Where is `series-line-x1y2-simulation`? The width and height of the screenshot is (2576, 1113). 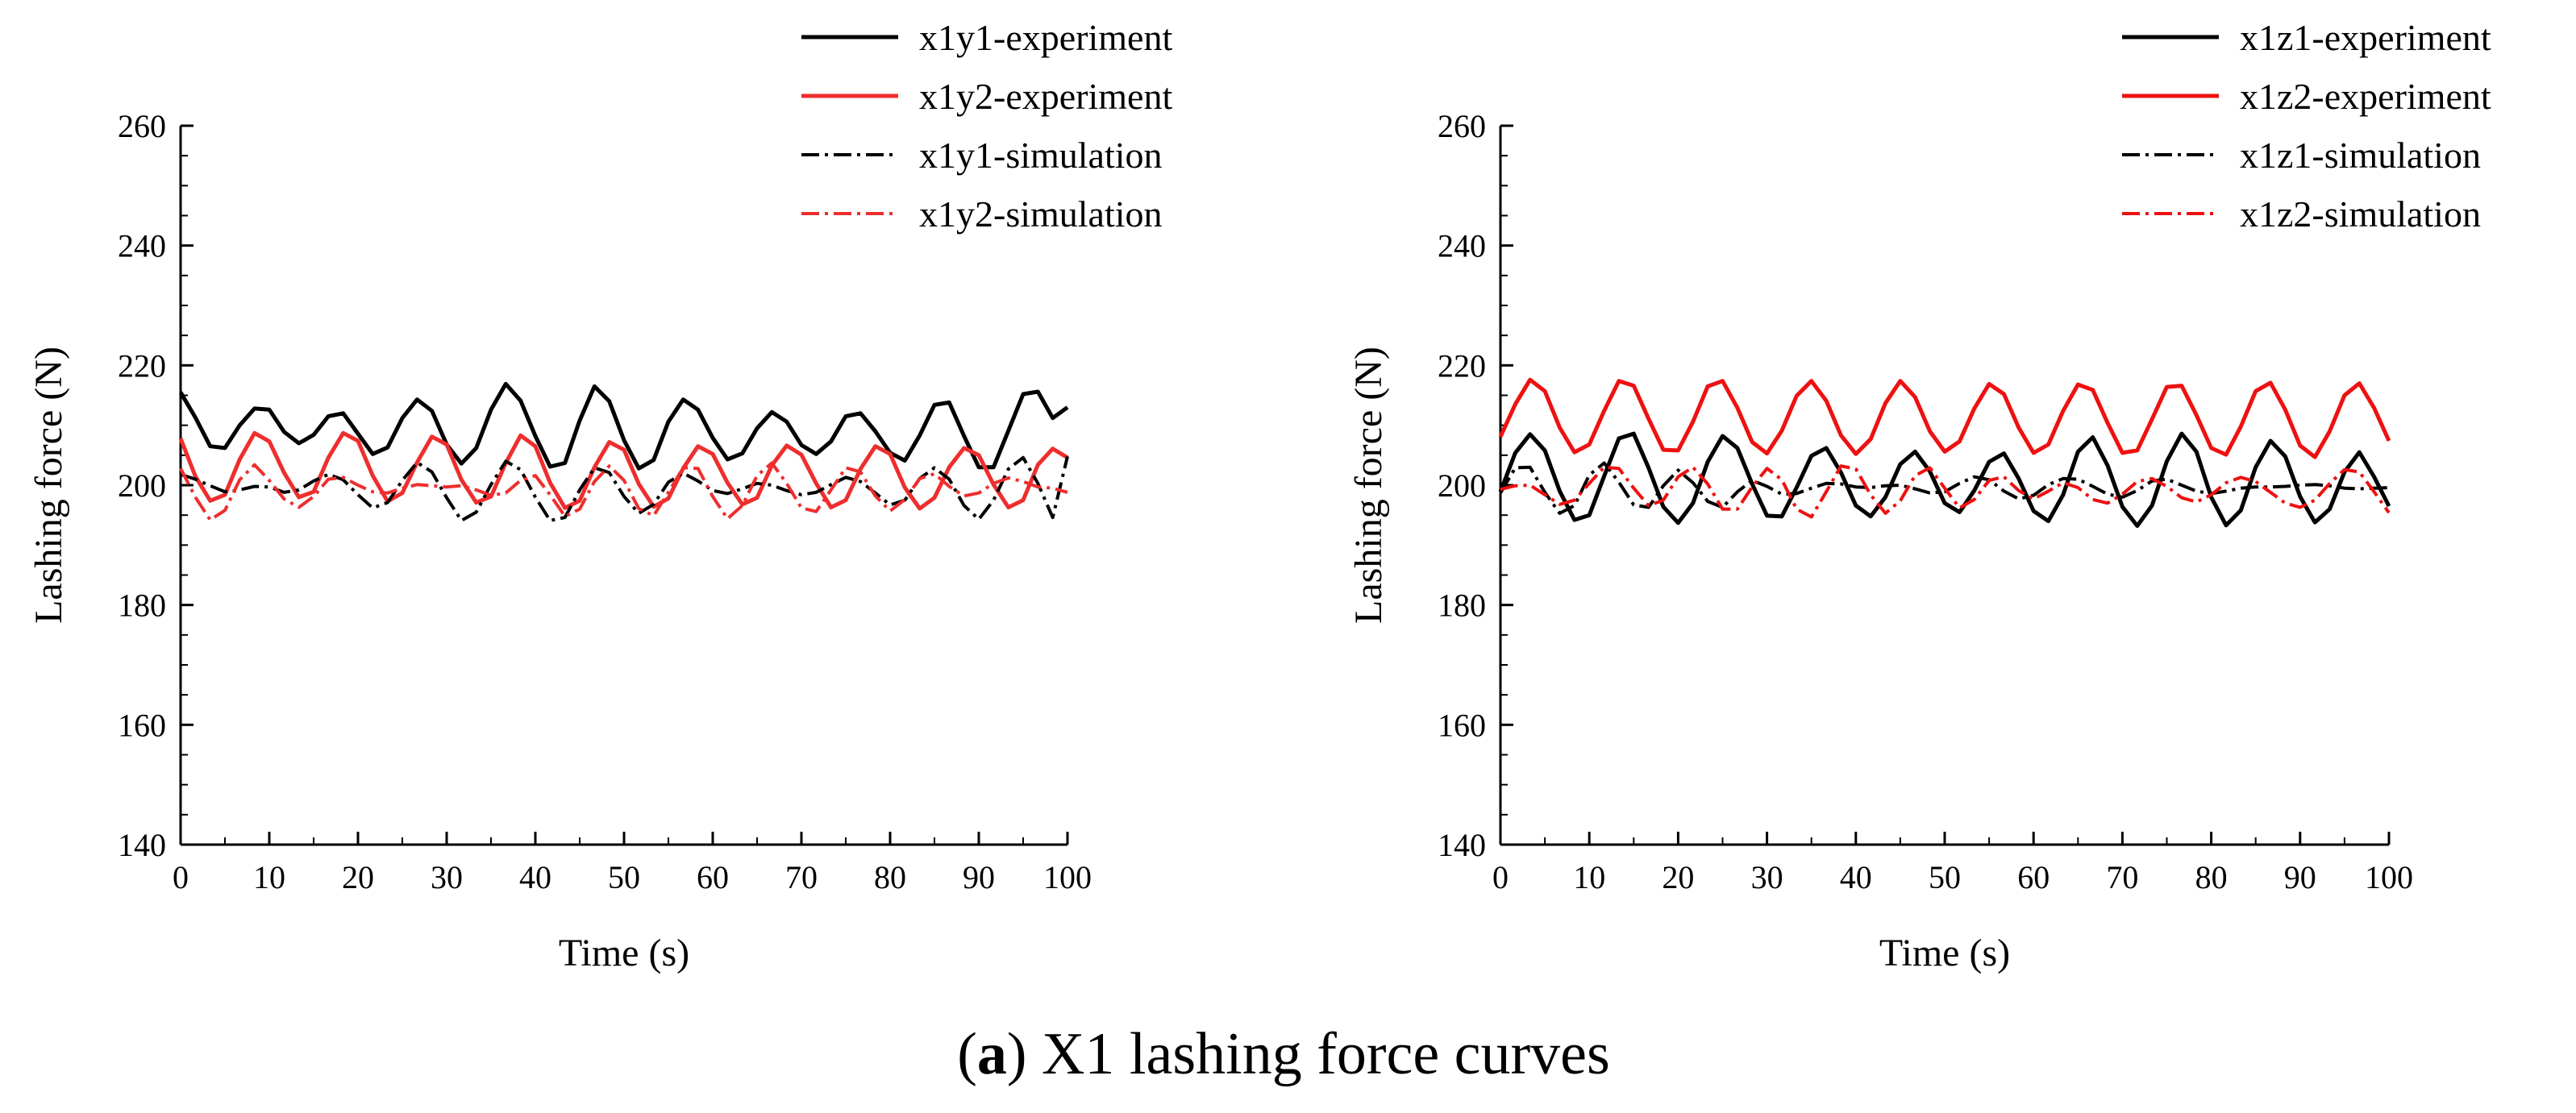 series-line-x1y2-simulation is located at coordinates (623, 491).